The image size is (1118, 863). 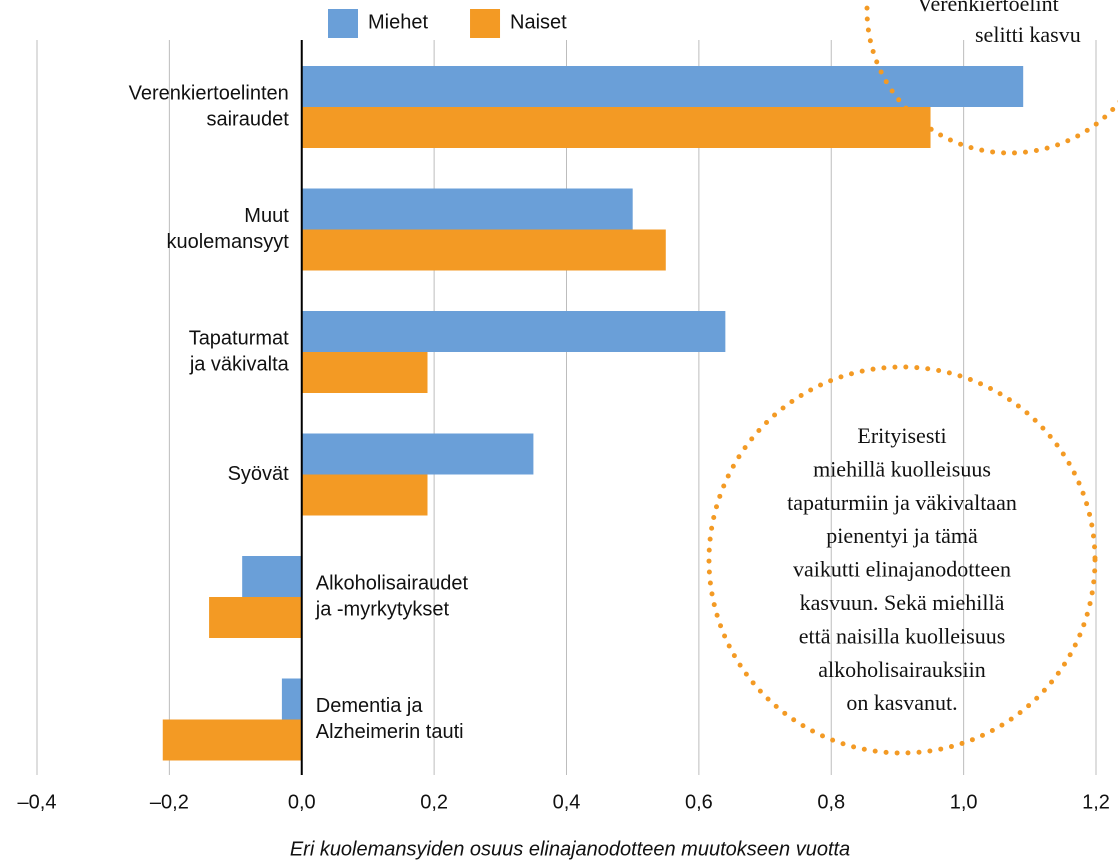 I want to click on category-label: Dementia ja, so click(x=370, y=706).